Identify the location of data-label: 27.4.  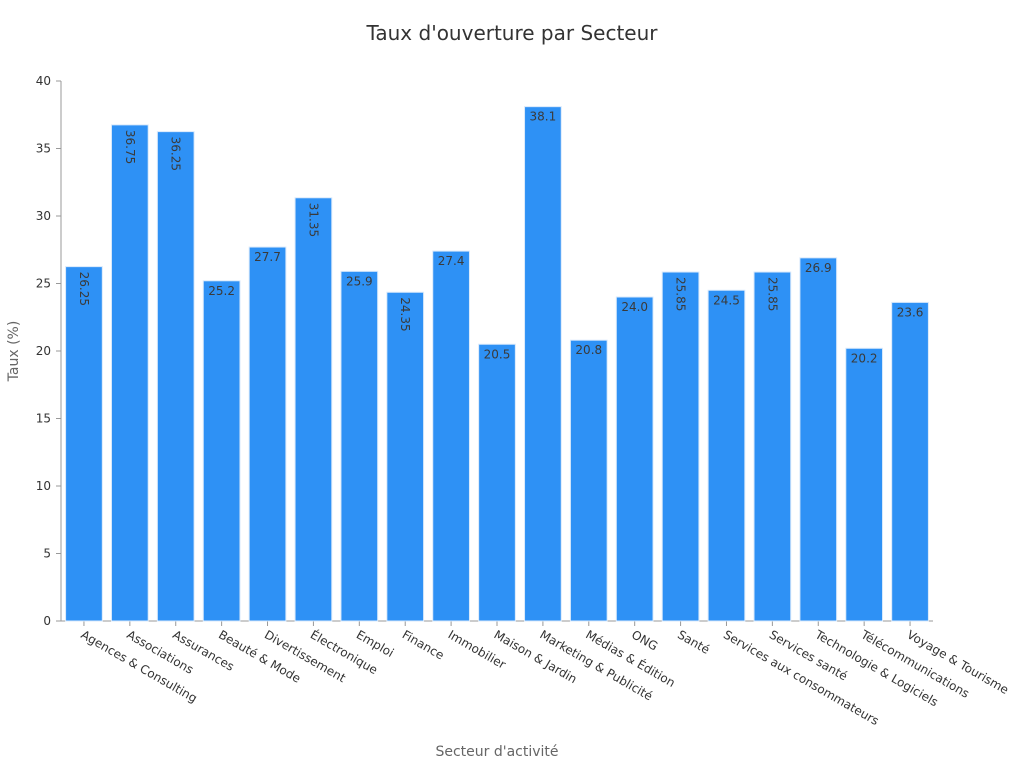
(451, 261).